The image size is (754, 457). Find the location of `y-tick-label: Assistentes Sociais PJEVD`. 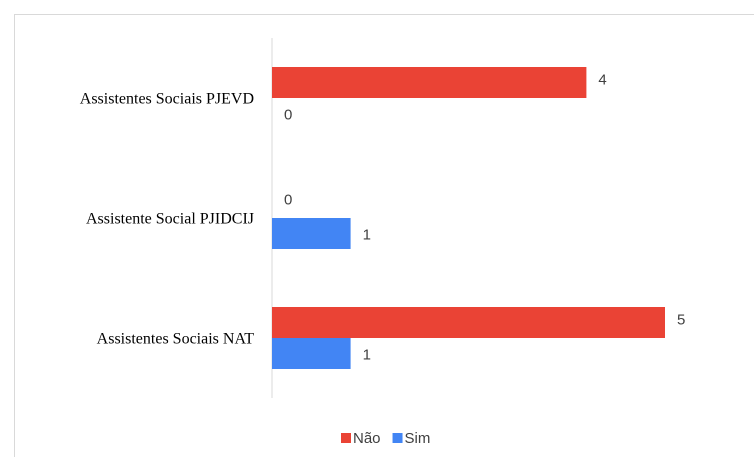

y-tick-label: Assistentes Sociais PJEVD is located at coordinates (167, 99).